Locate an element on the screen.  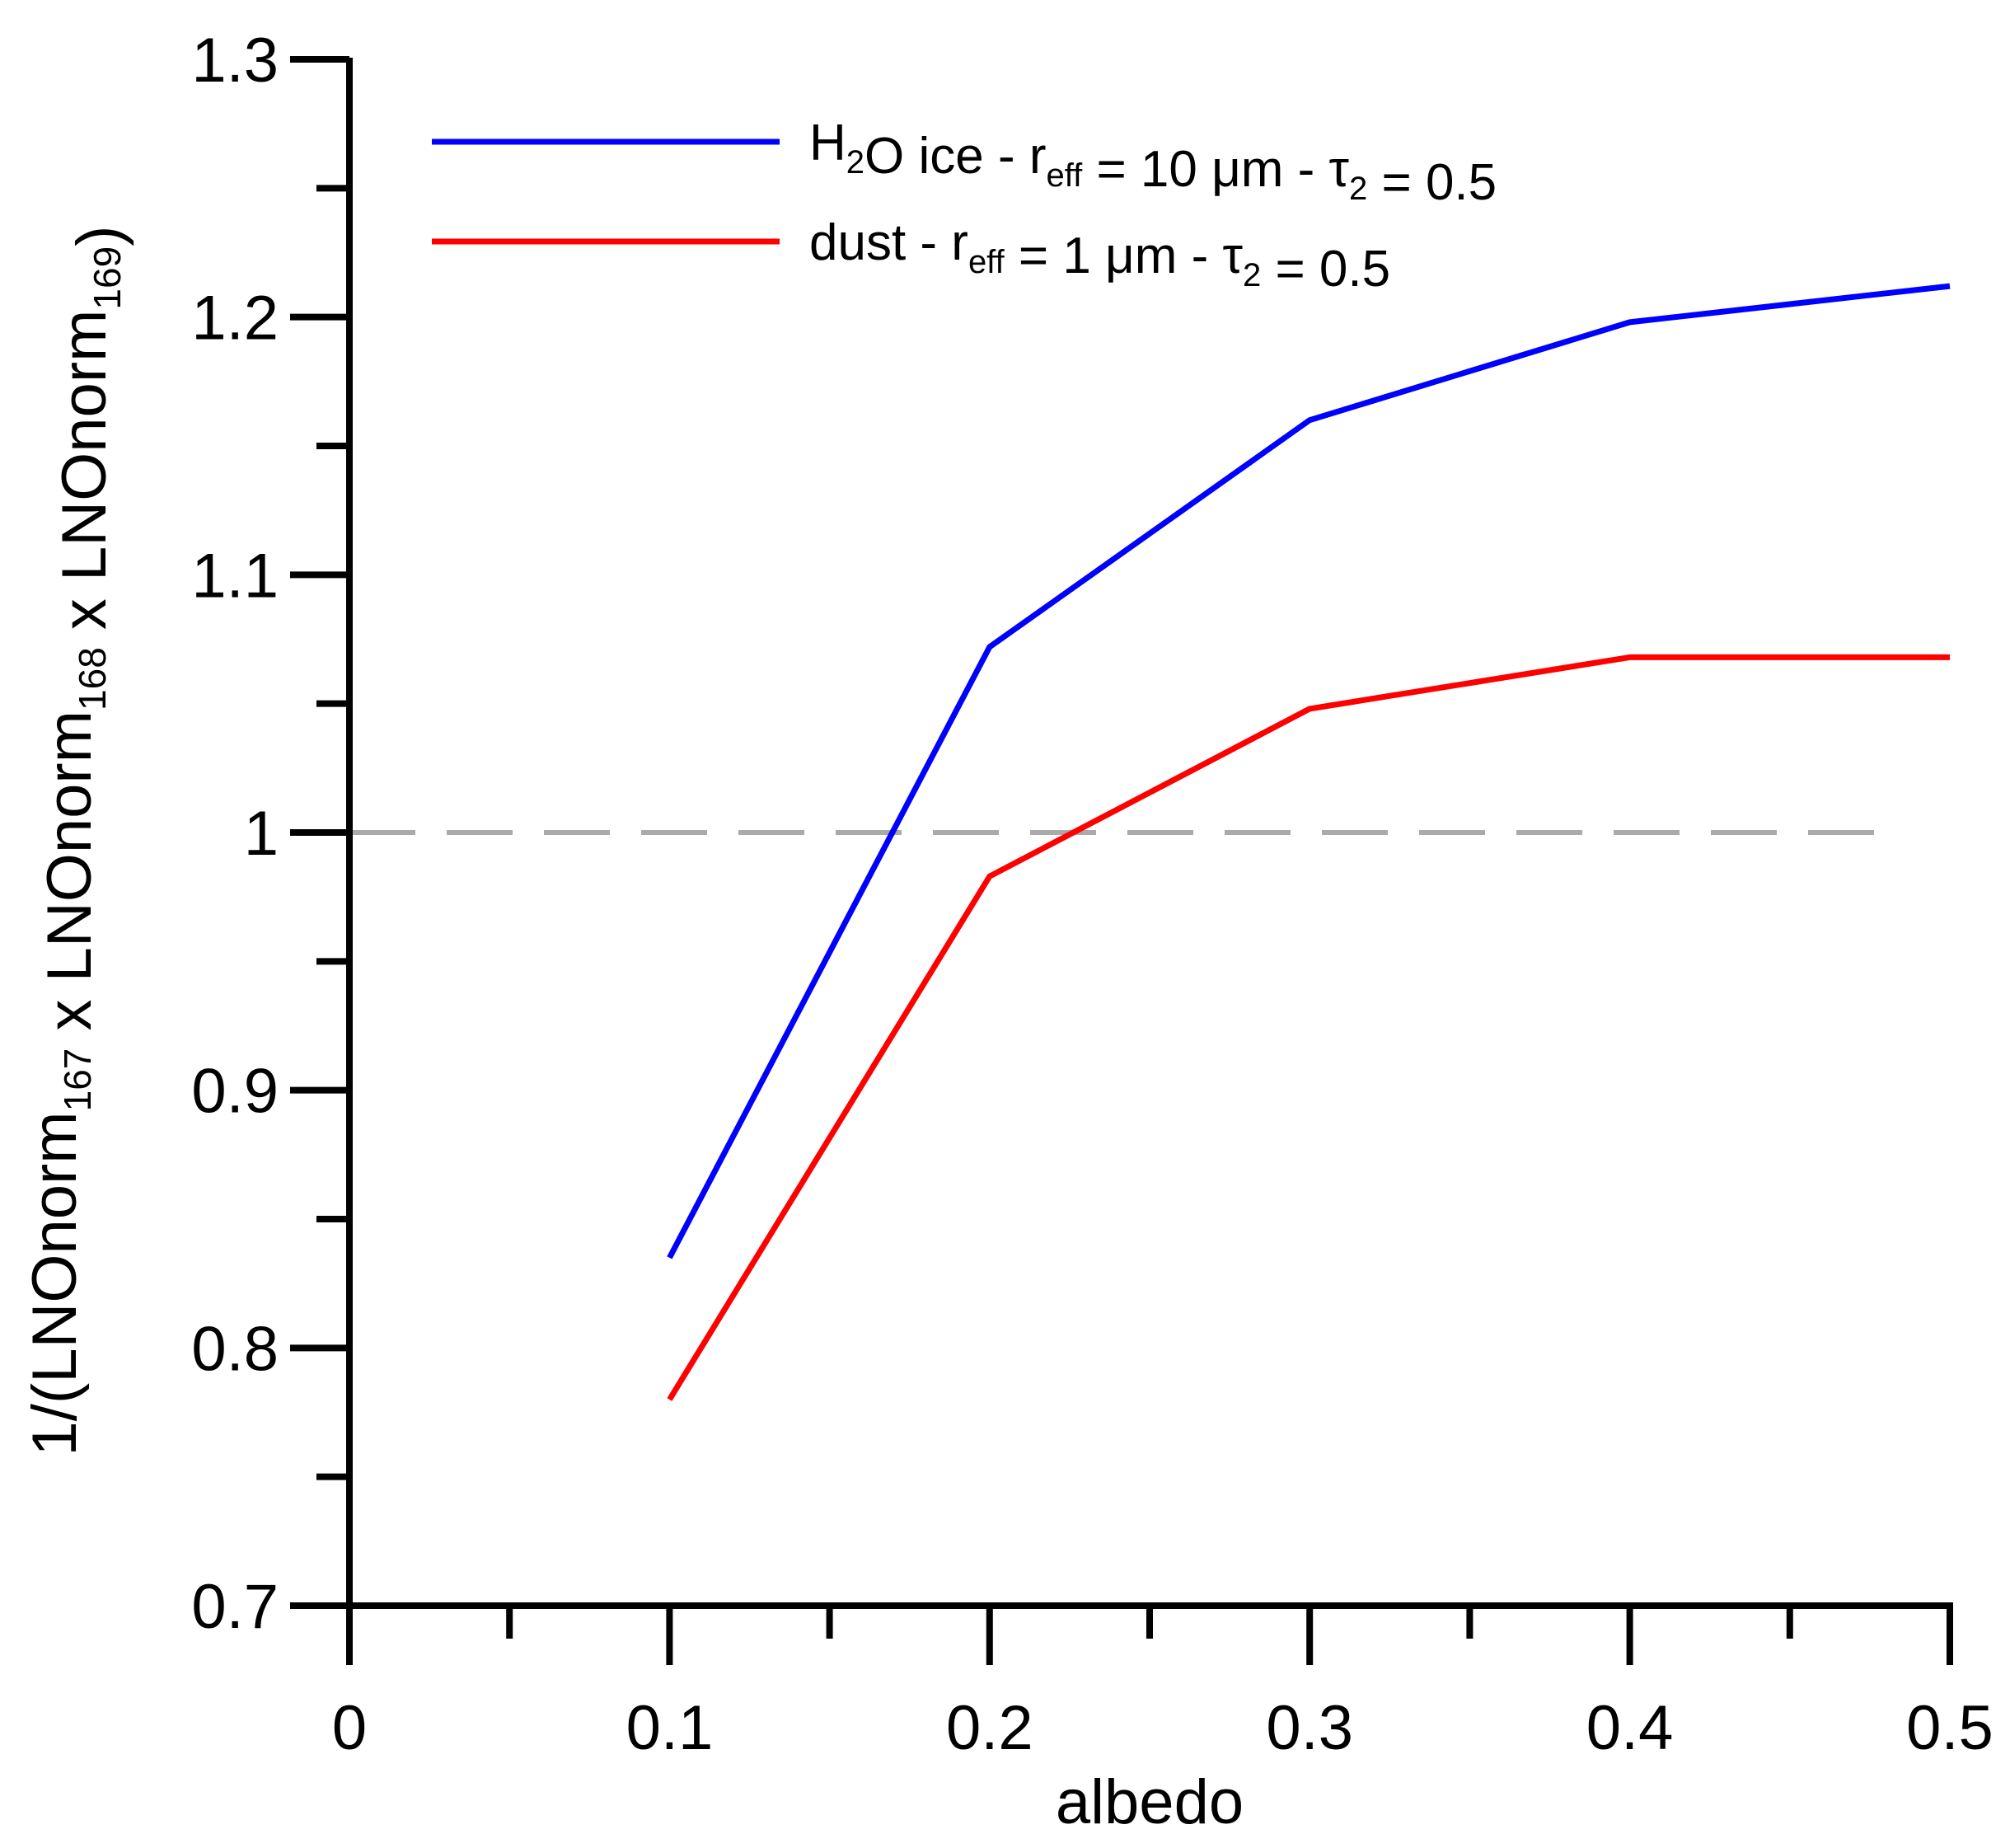
y-tick-label: 1 is located at coordinates (261, 834).